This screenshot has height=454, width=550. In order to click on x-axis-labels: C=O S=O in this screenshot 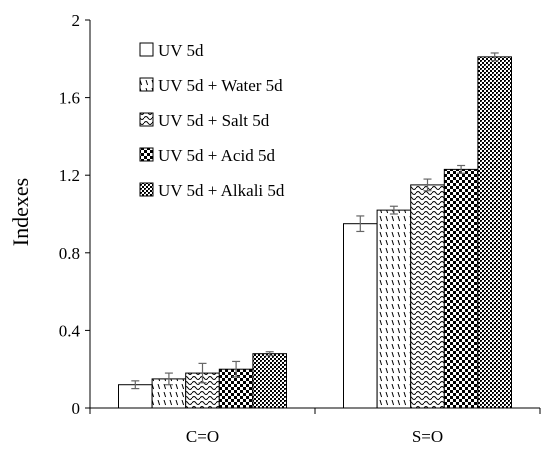, I will do `click(314, 436)`.